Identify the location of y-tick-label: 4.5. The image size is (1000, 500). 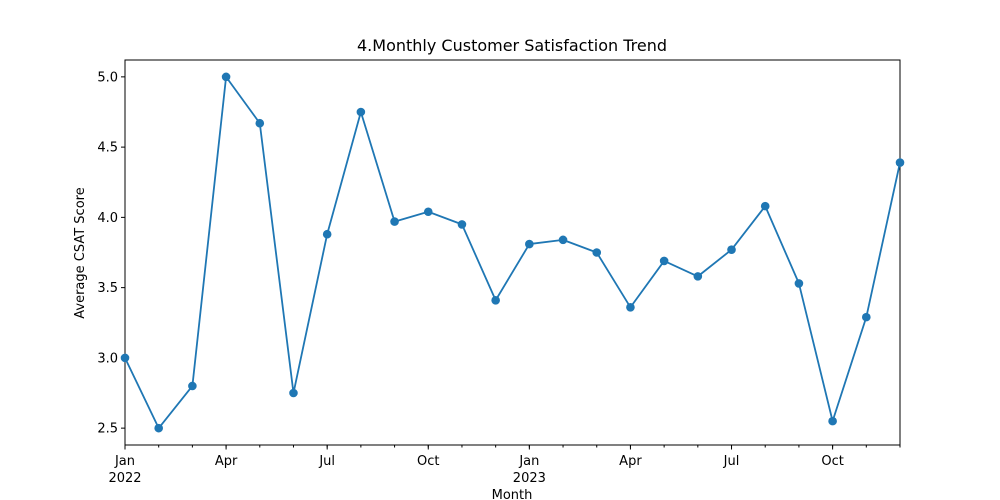
(107, 148).